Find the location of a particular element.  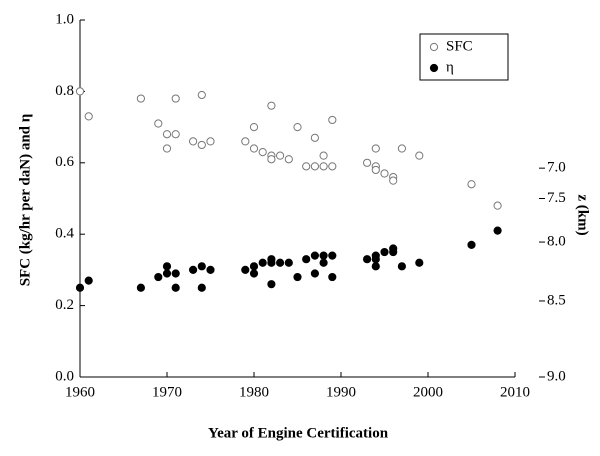

x-tick-label: 1970 is located at coordinates (167, 392).